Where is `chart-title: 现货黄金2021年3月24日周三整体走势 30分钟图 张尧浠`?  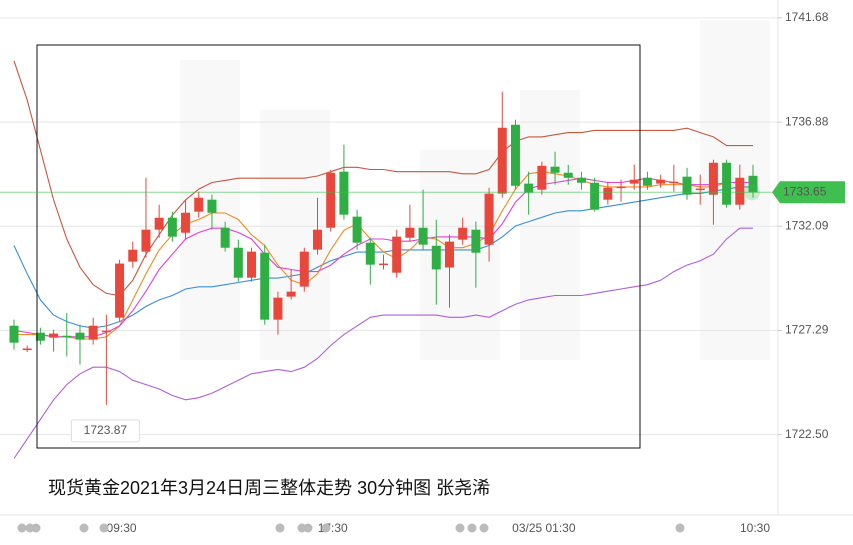 chart-title: 现货黄金2021年3月24日周三整体走势 30分钟图 张尧浠 is located at coordinates (269, 488).